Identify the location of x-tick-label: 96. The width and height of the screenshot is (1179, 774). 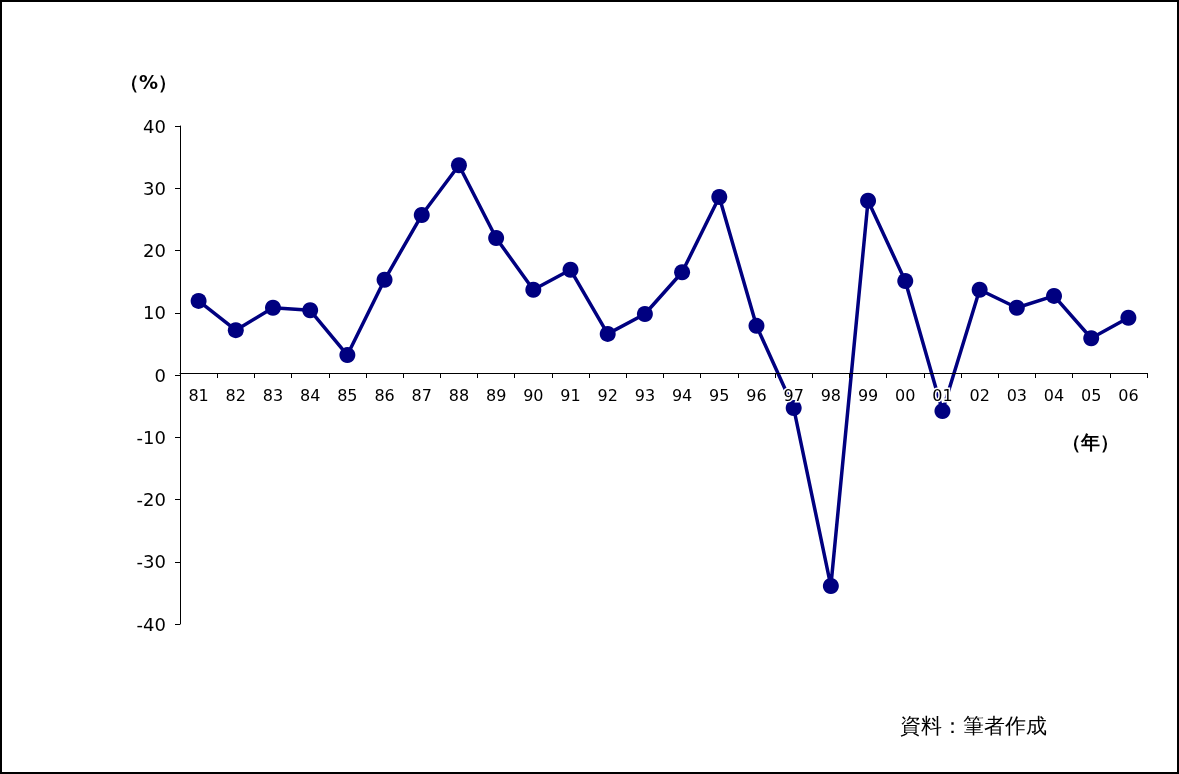
(756, 395).